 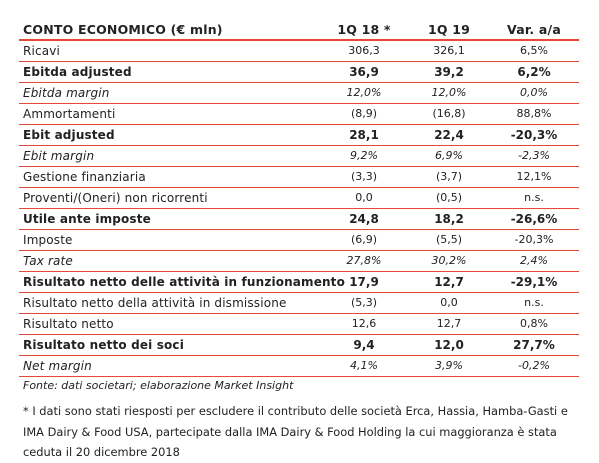 I want to click on row-value-1q19: 39,2, so click(x=449, y=72).